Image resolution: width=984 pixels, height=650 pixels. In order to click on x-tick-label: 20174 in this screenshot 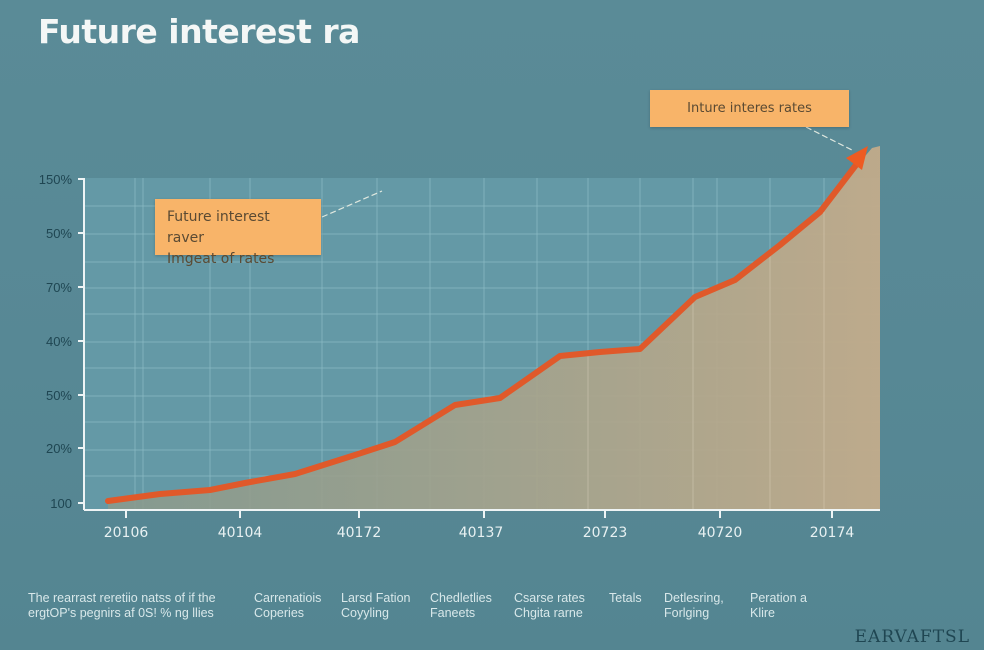, I will do `click(832, 533)`.